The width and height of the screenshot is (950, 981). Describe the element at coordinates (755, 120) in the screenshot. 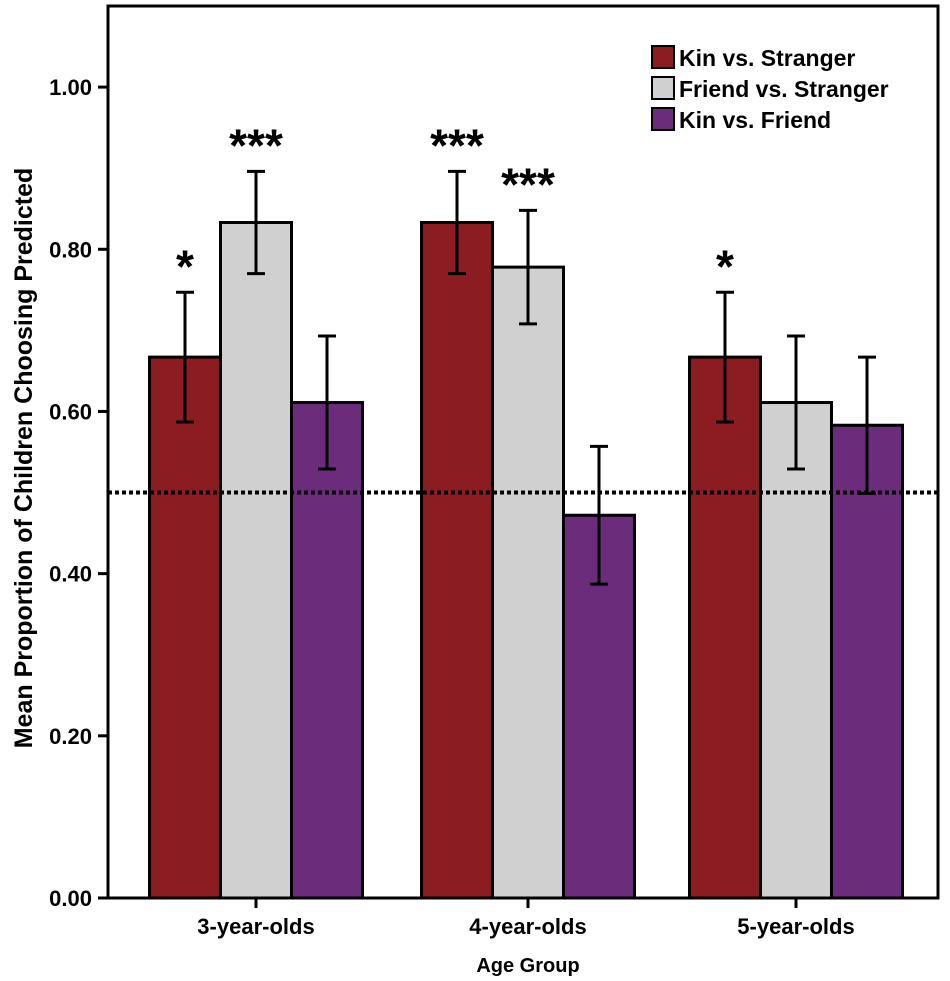

I see `legend-label: Kin vs. Friend` at that location.